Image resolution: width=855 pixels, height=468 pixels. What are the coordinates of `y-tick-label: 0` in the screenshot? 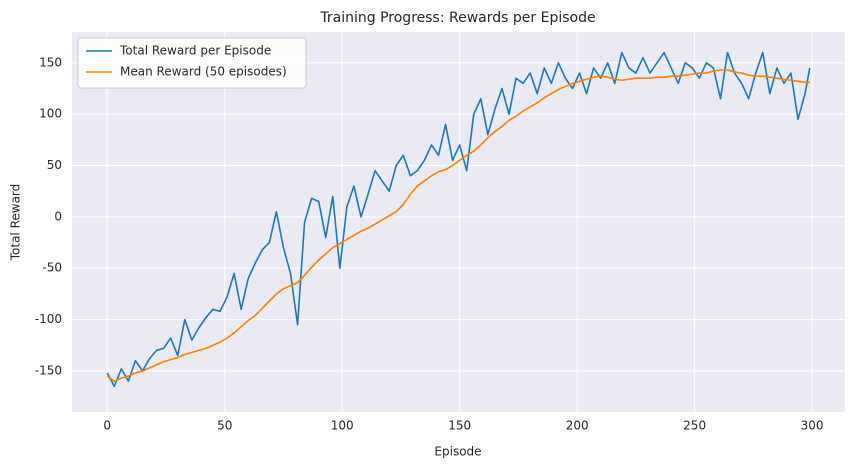 It's located at (58, 216).